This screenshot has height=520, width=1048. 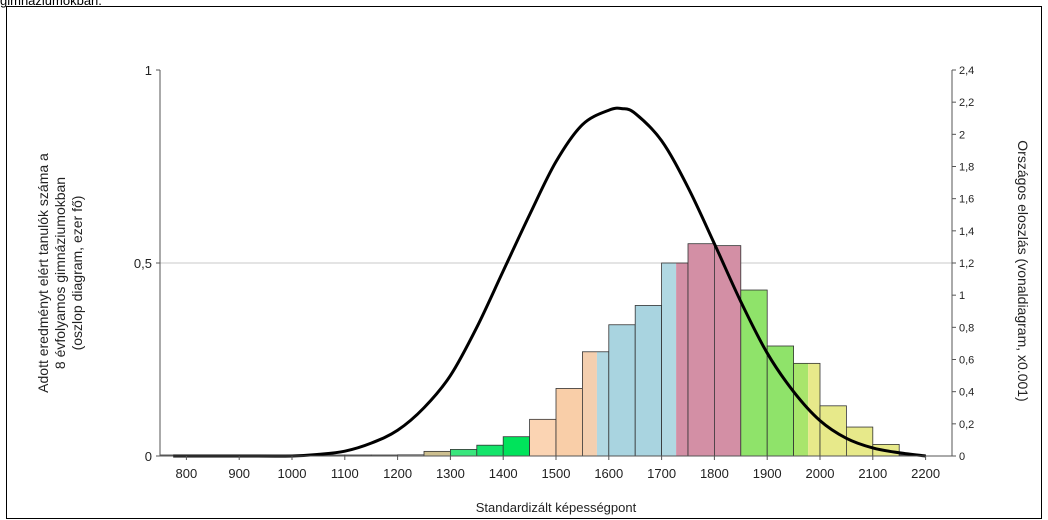 I want to click on y-right-tick-label: 0, so click(x=962, y=457).